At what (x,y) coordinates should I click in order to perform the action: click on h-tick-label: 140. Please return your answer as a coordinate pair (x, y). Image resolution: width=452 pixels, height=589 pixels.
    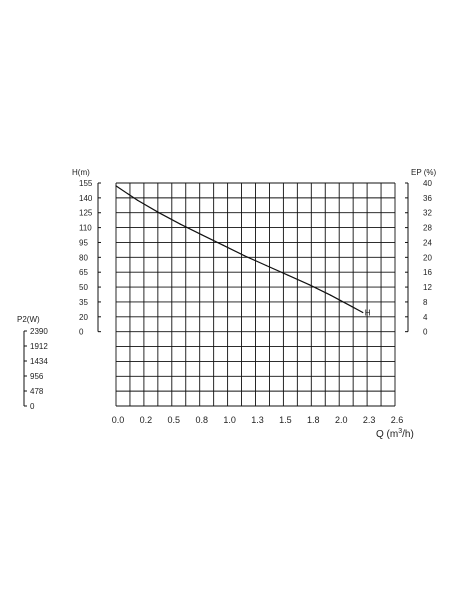
    Looking at the image, I should click on (86, 198).